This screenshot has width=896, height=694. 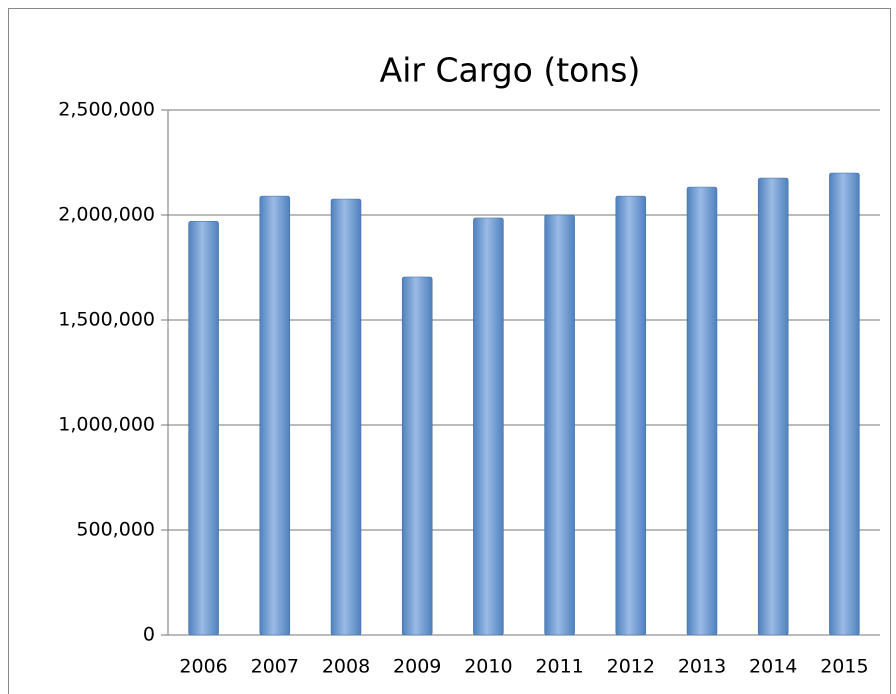 What do you see at coordinates (417, 667) in the screenshot?
I see `x-tick-label: 2009` at bounding box center [417, 667].